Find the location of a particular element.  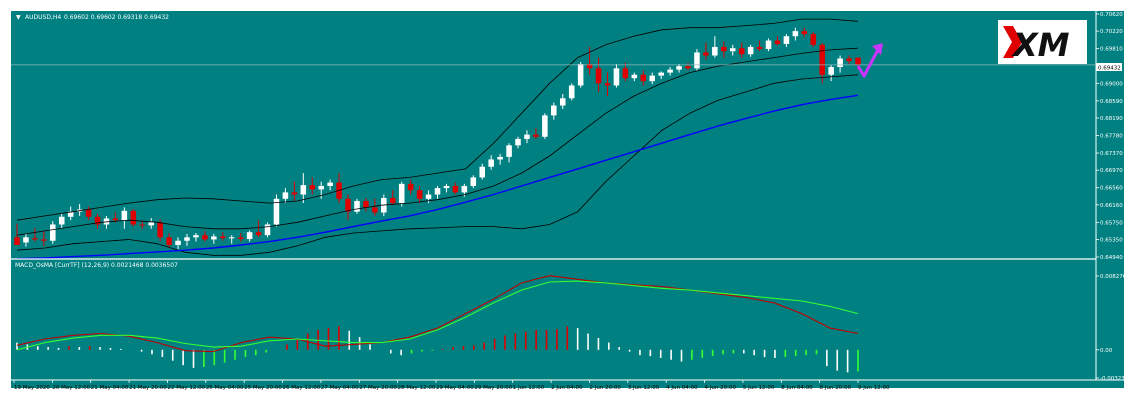

price-tick-label: 0.69000 is located at coordinates (1111, 84).